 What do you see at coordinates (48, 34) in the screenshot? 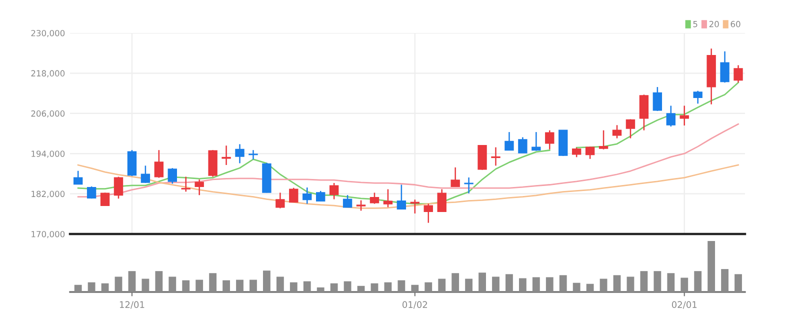
I see `y-tick-label: 230,000` at bounding box center [48, 34].